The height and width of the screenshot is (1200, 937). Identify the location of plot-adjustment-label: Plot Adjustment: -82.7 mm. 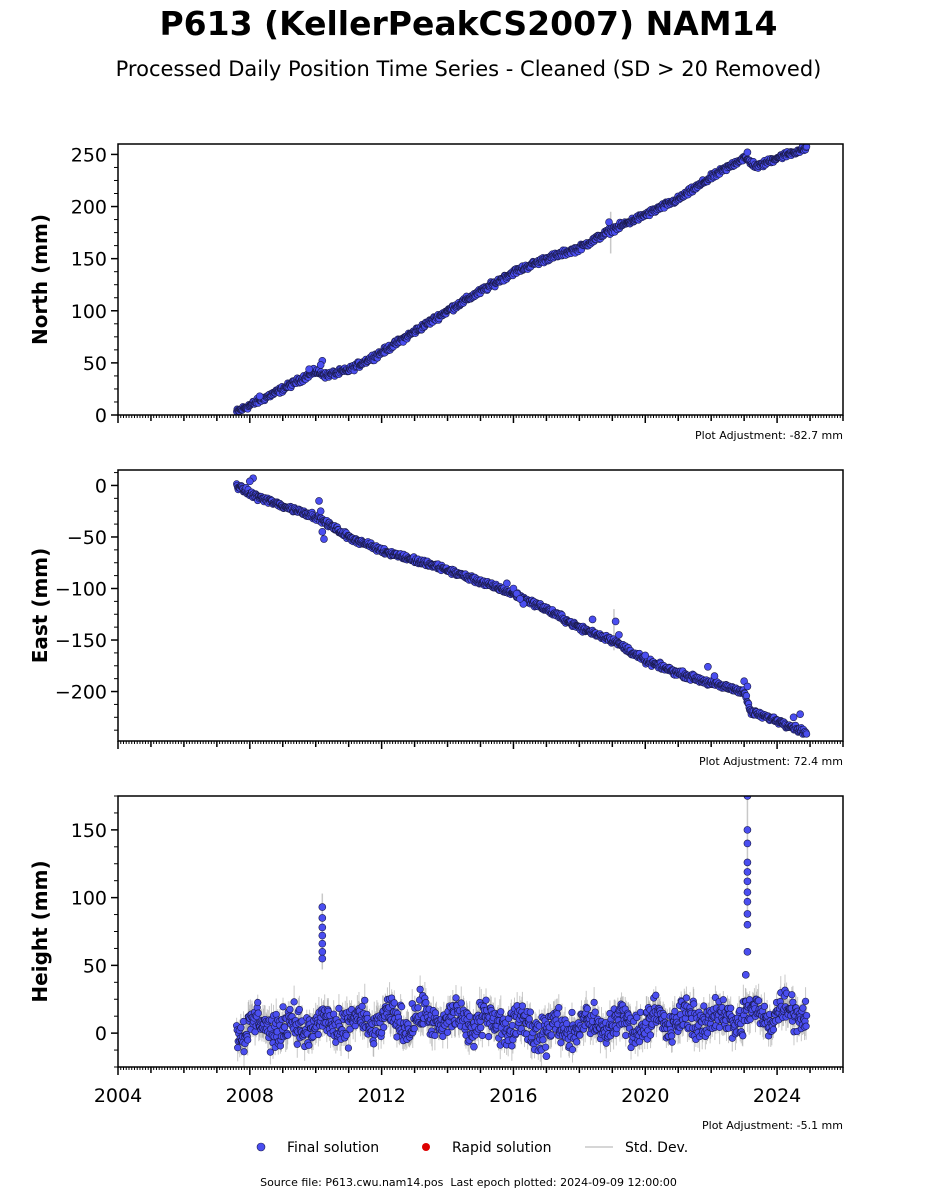
(769, 435).